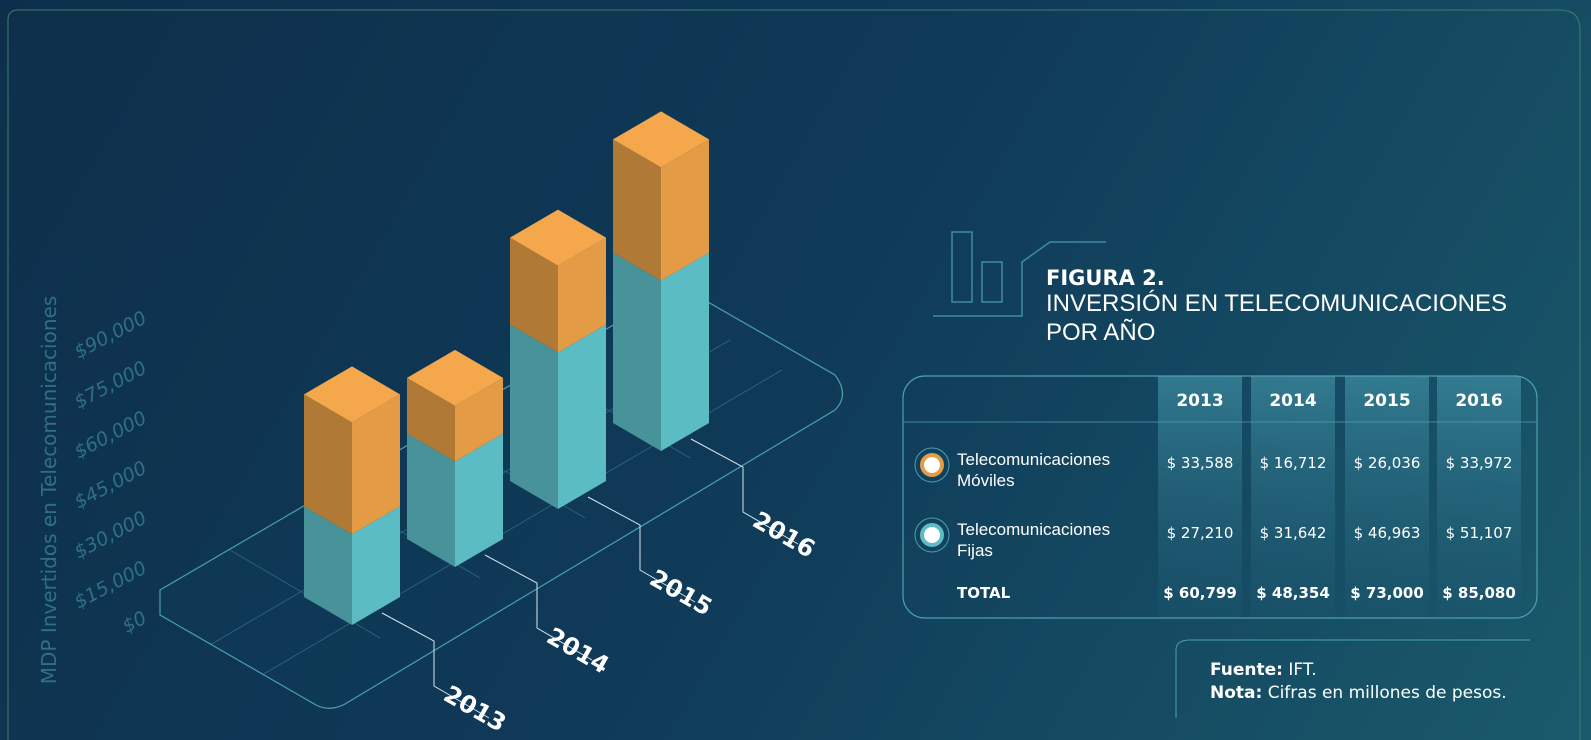  What do you see at coordinates (111, 485) in the screenshot?
I see `y-tick-label: $45,000` at bounding box center [111, 485].